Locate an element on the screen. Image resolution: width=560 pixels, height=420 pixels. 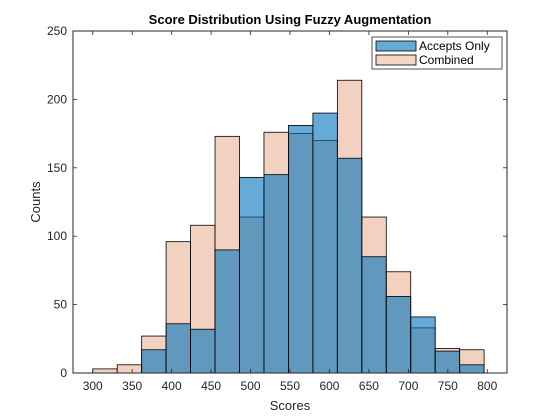
legend: Accepts Only Combined is located at coordinates (437, 53).